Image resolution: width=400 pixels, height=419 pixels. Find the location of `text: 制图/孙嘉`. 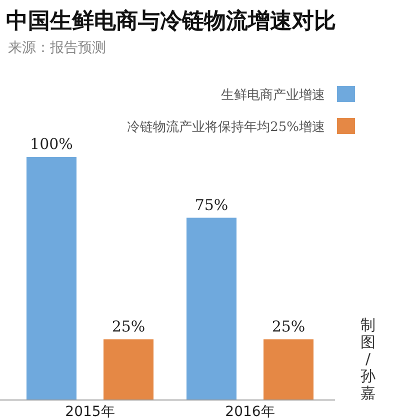

text: 制图/孙嘉 is located at coordinates (368, 359).